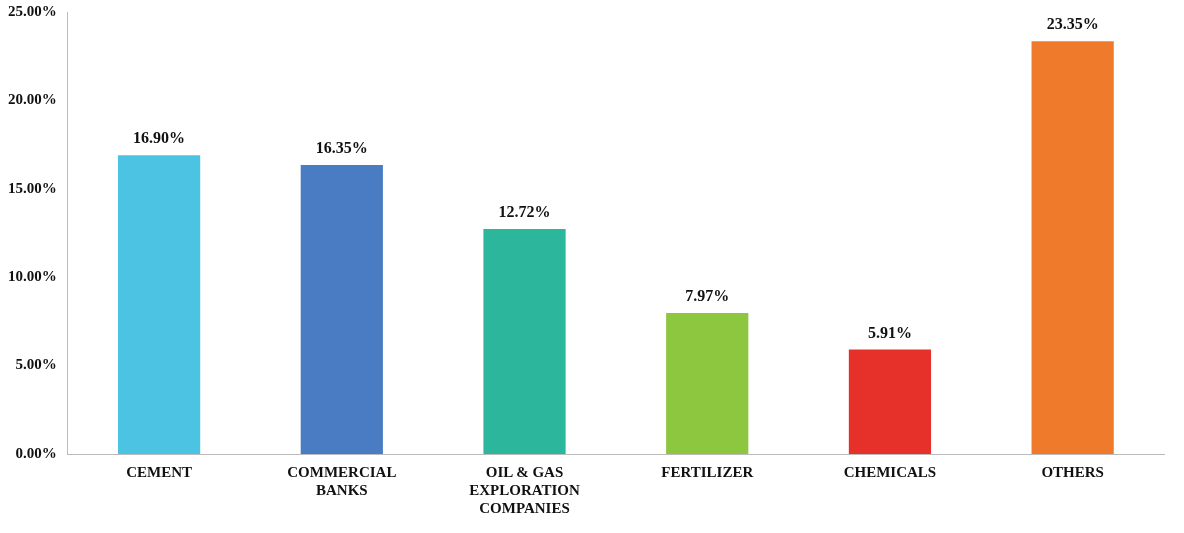  I want to click on y-tick-label: 20.00%, so click(32, 99).